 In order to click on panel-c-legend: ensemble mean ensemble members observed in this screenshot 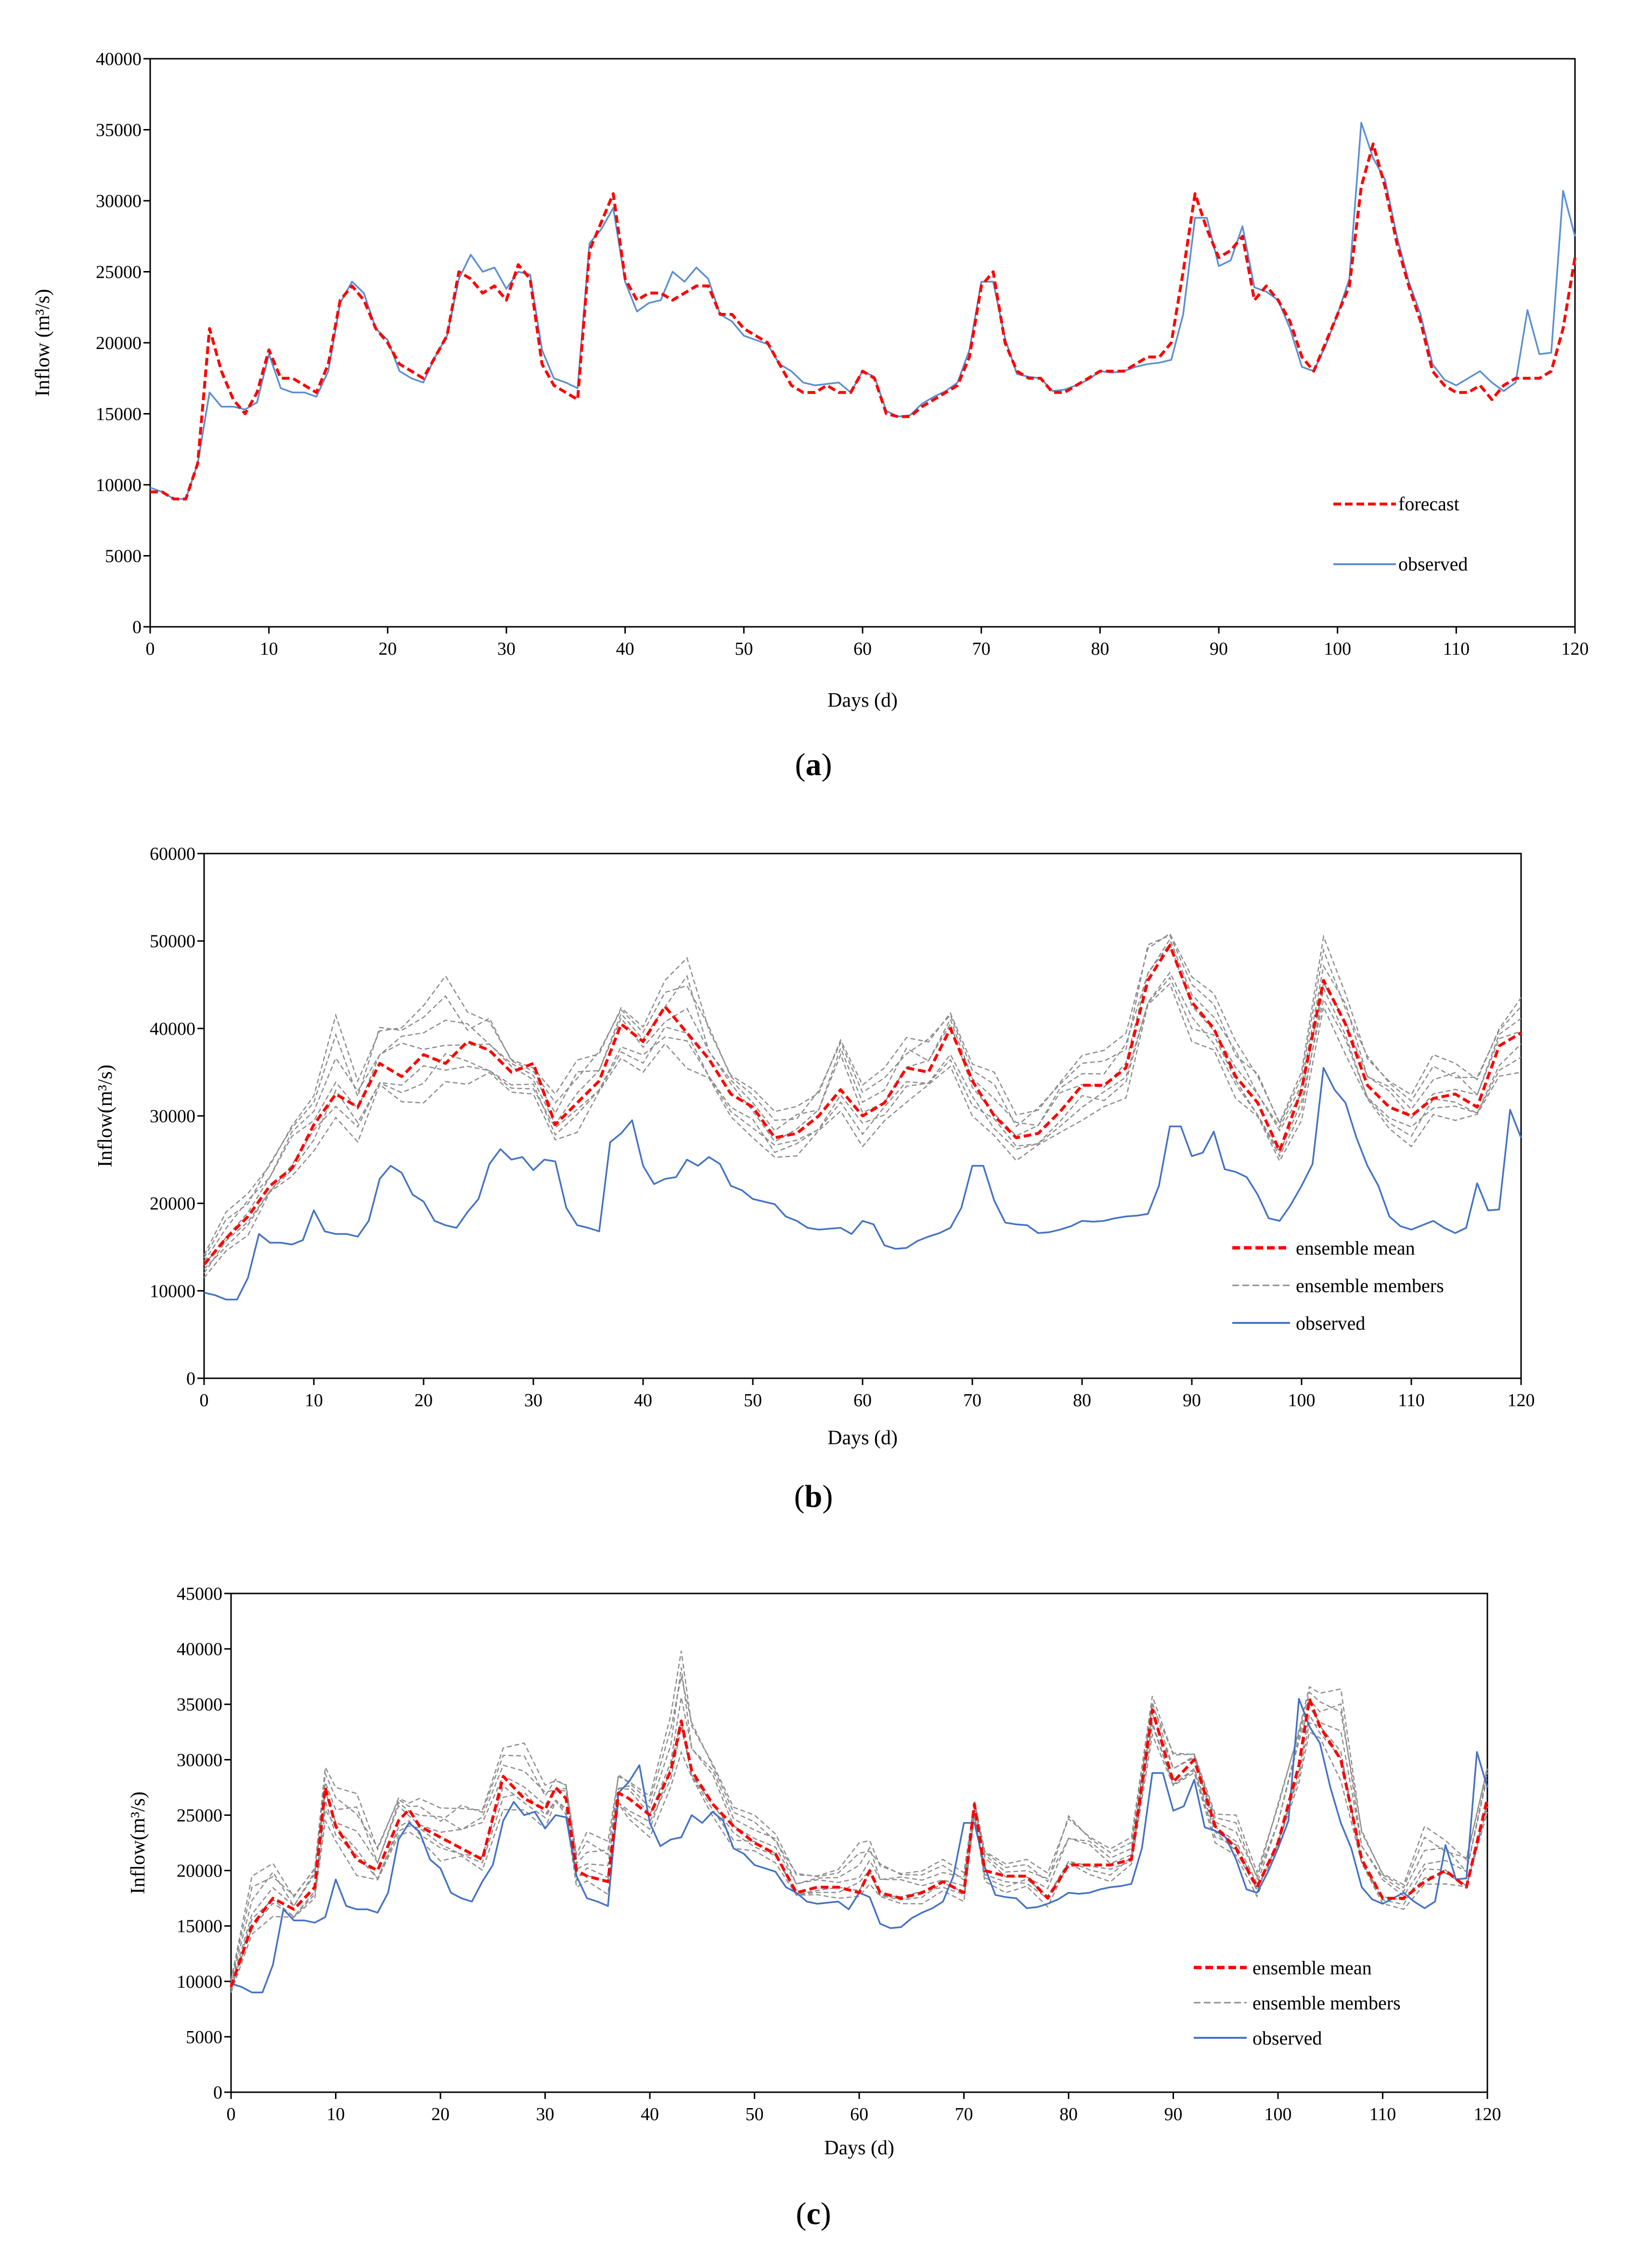, I will do `click(1297, 2003)`.